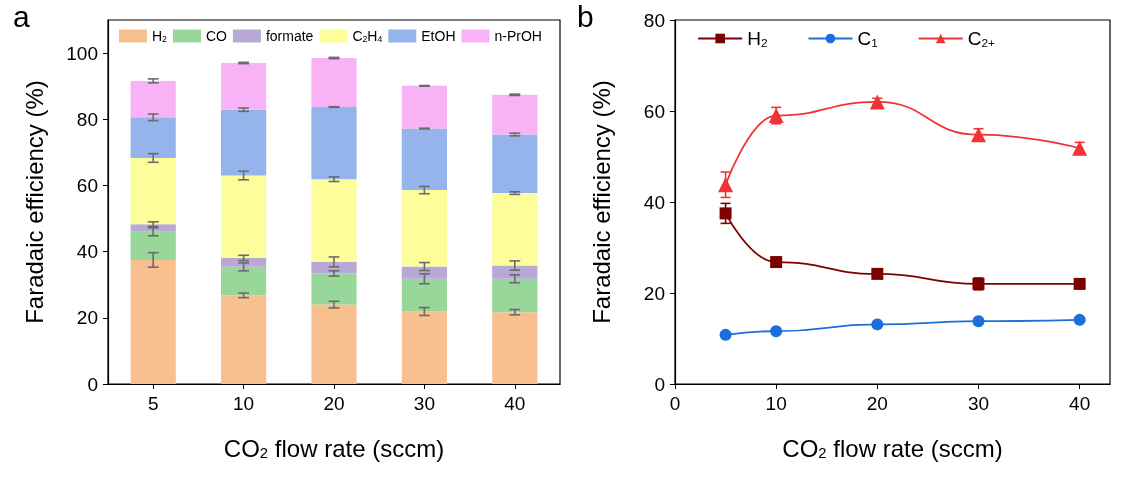 The width and height of the screenshot is (1128, 478). What do you see at coordinates (82, 53) in the screenshot?
I see `y-tick-label: 100` at bounding box center [82, 53].